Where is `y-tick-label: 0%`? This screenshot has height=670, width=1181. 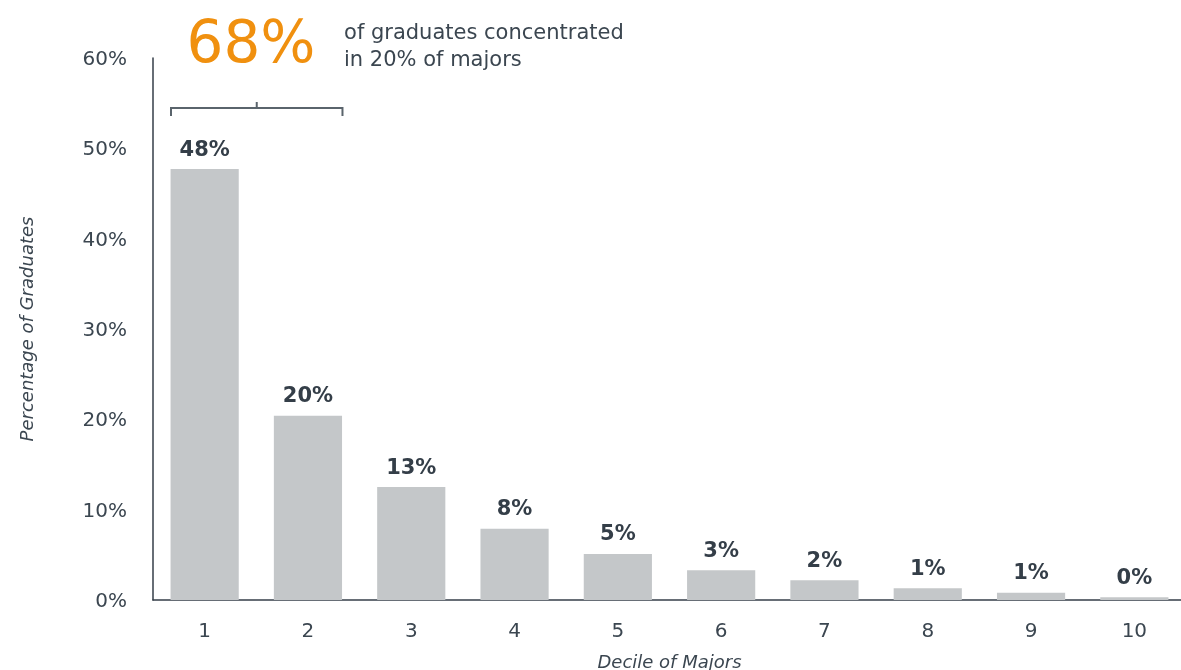 y-tick-label: 0% is located at coordinates (111, 600).